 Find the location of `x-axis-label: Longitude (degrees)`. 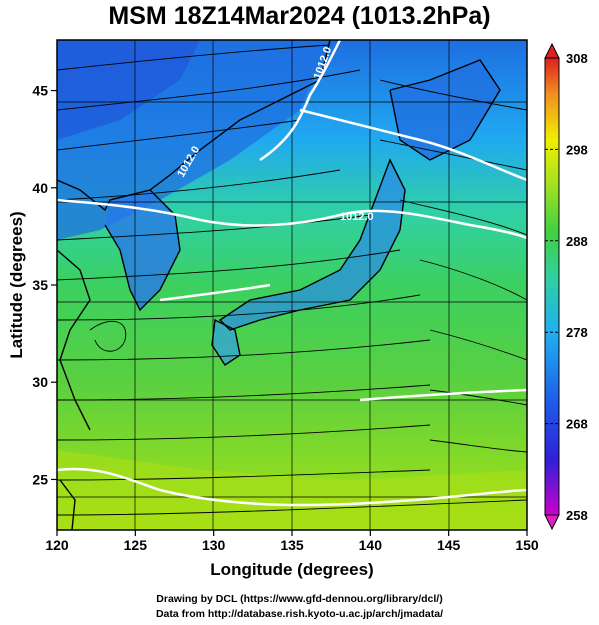

x-axis-label: Longitude (degrees) is located at coordinates (291, 569).